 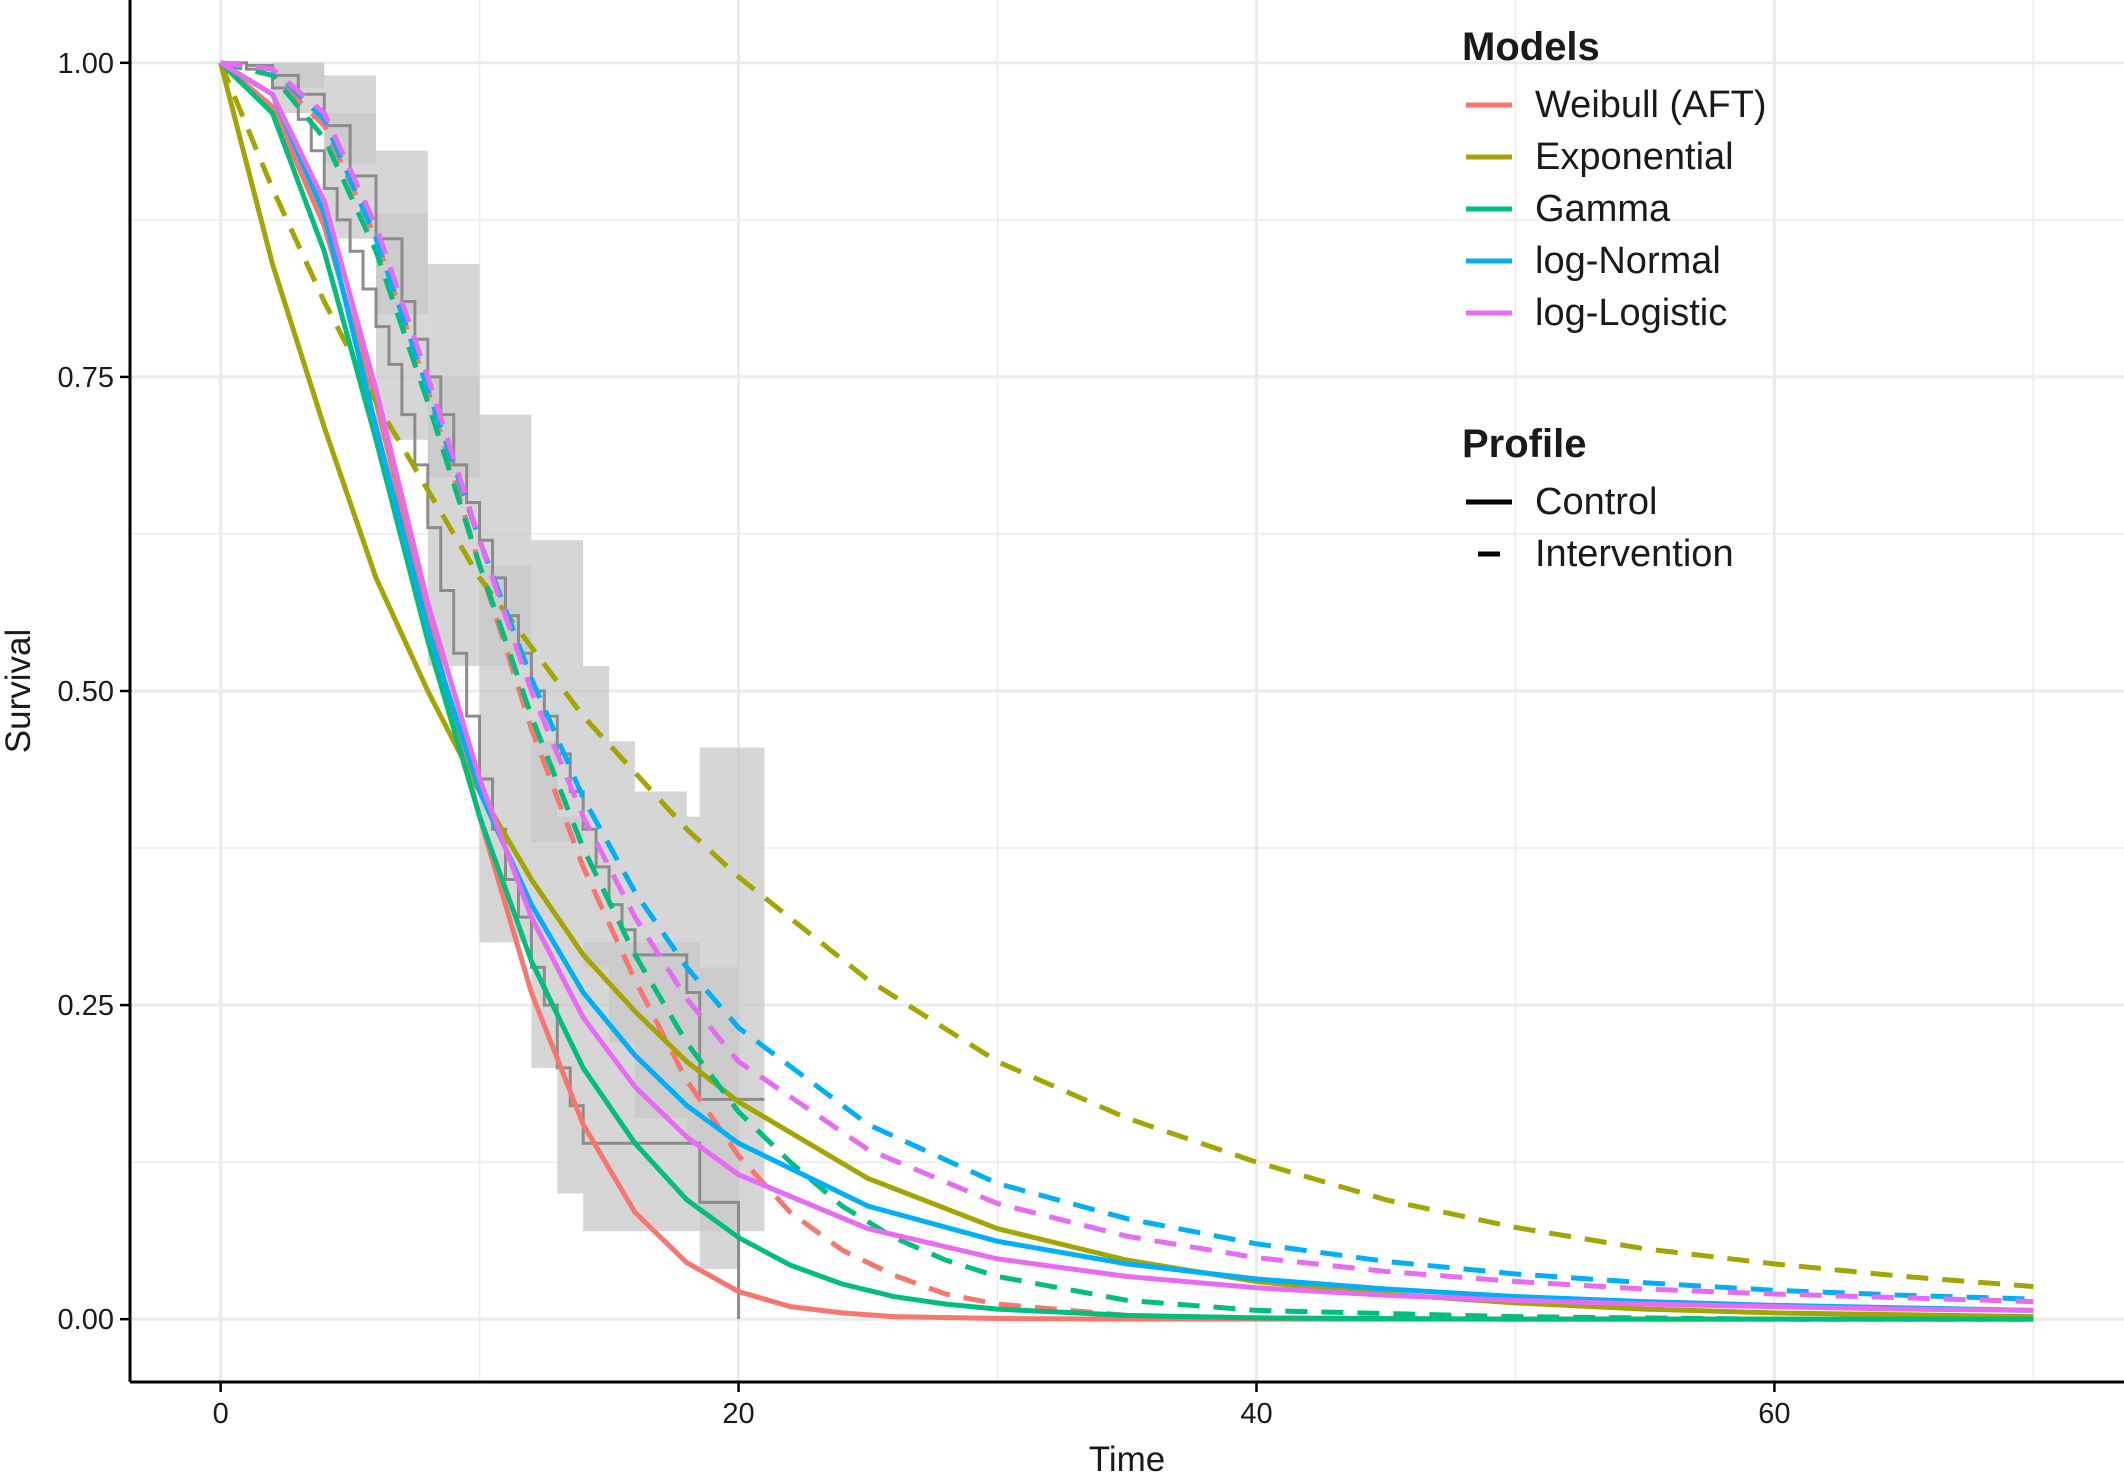 What do you see at coordinates (1524, 444) in the screenshot?
I see `legend-title: Profile` at bounding box center [1524, 444].